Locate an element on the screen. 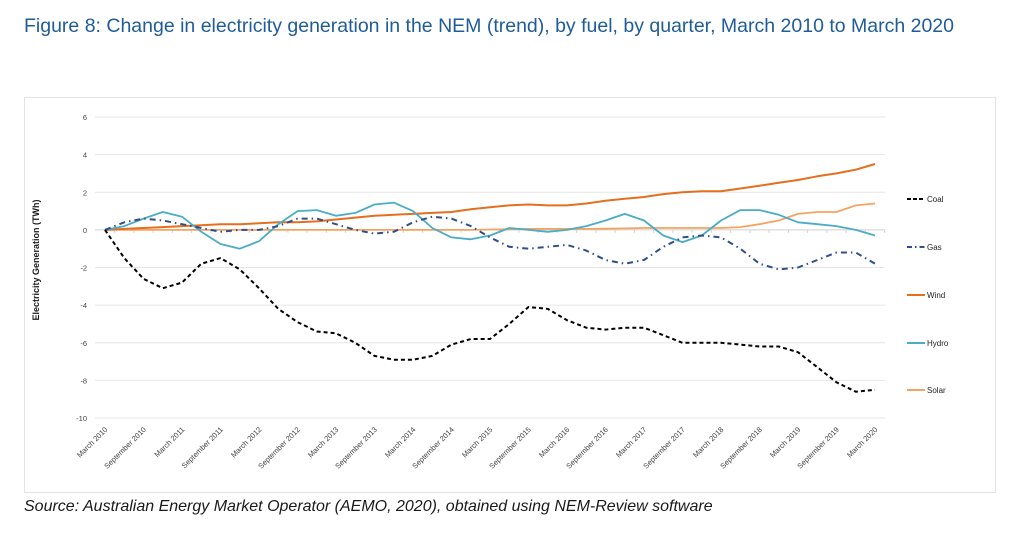 This screenshot has height=536, width=1023. series-line-wind is located at coordinates (490, 197).